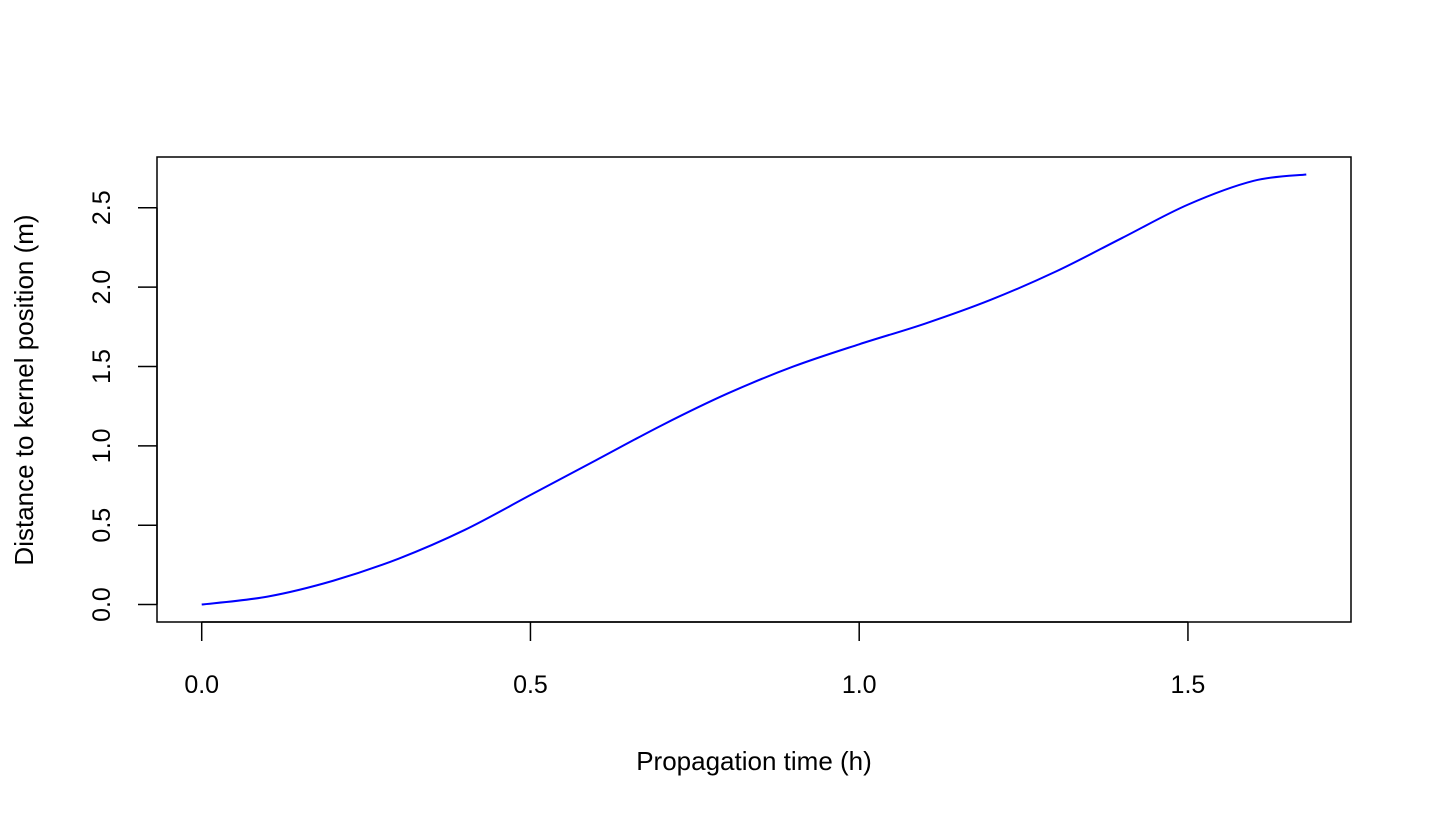  Describe the element at coordinates (102, 287) in the screenshot. I see `y-tick-label: 2.0` at that location.